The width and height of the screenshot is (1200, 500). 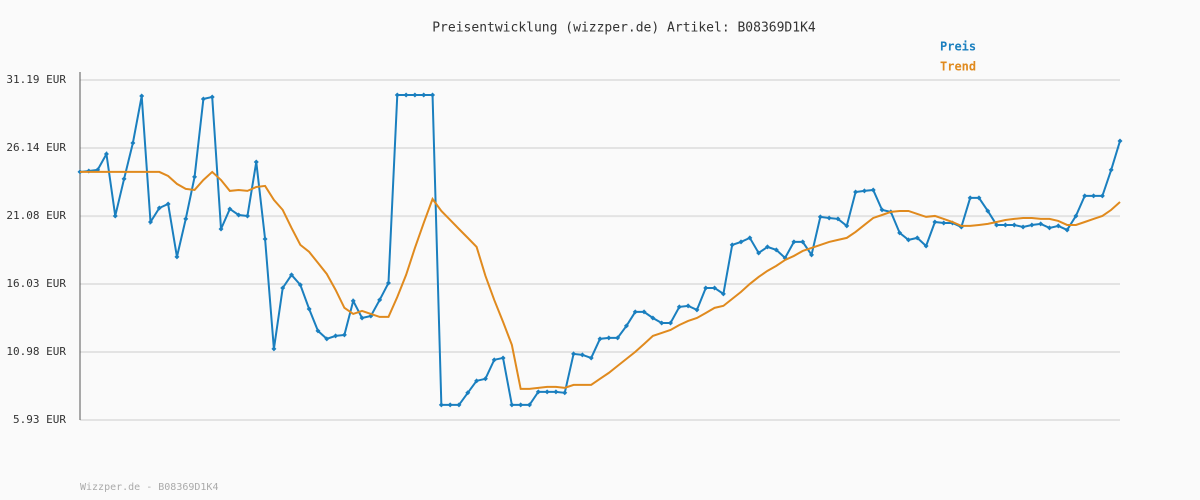 What do you see at coordinates (149, 487) in the screenshot?
I see `footer: Wizzper.de - B08369D1K4` at bounding box center [149, 487].